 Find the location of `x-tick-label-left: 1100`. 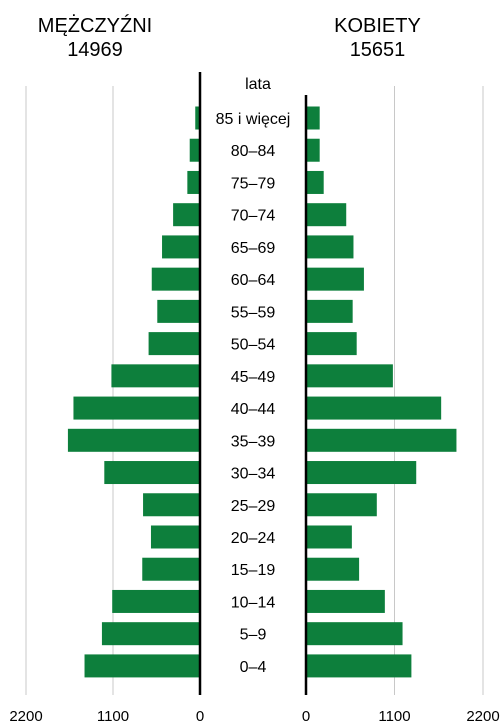

x-tick-label-left: 1100 is located at coordinates (113, 715).